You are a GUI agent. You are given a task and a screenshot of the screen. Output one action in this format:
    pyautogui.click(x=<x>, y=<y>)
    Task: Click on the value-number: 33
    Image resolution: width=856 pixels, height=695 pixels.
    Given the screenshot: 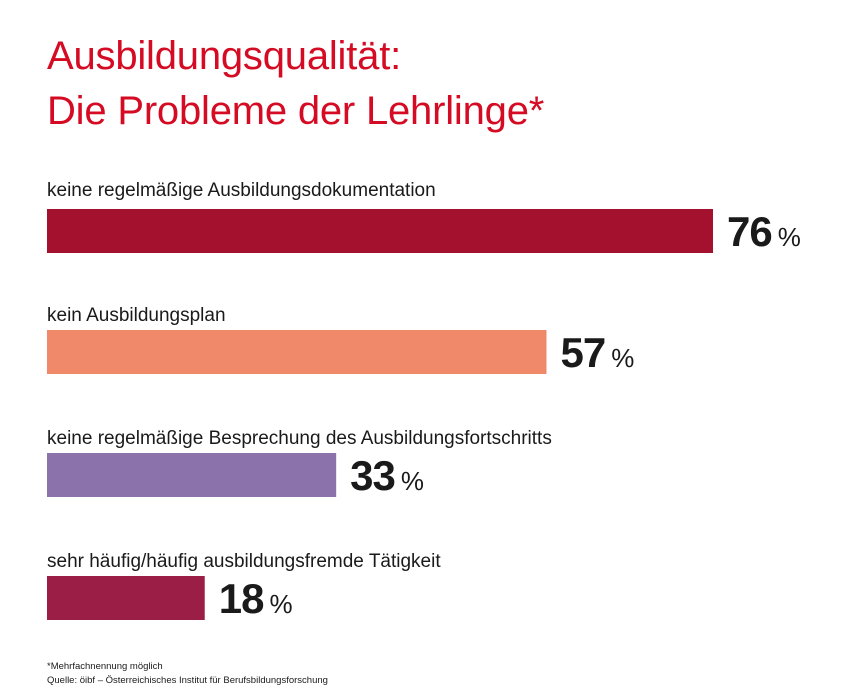 What is the action you would take?
    pyautogui.click(x=372, y=475)
    